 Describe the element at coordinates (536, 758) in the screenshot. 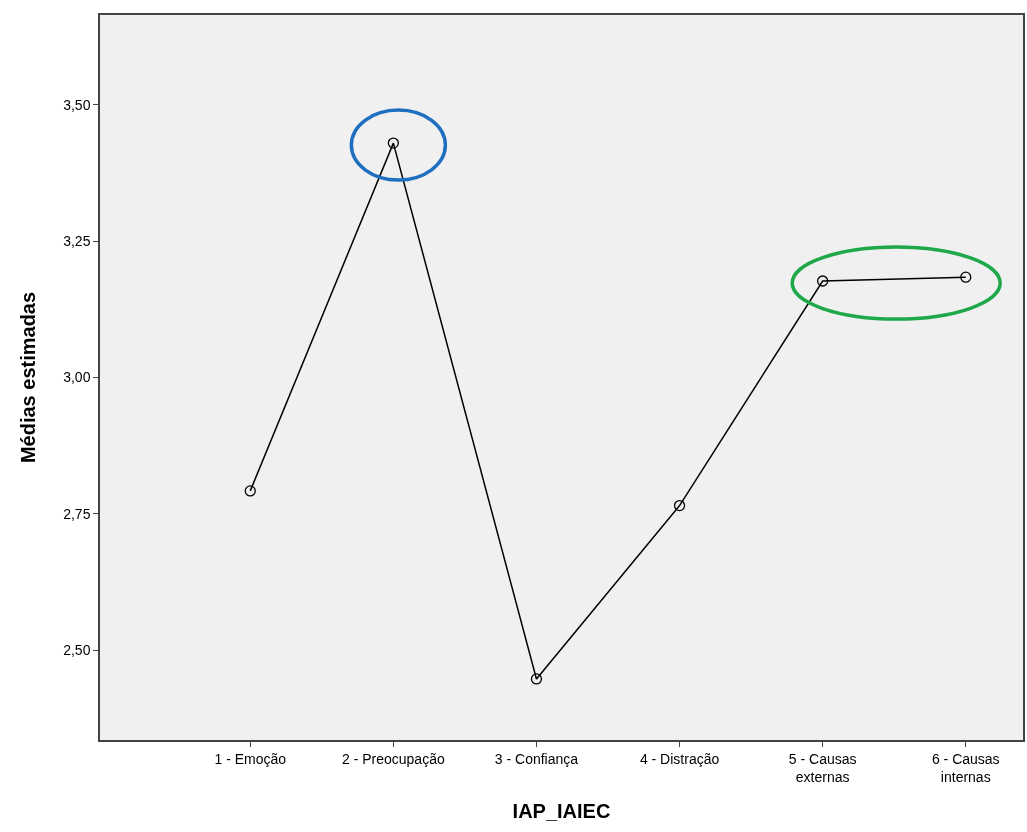

I see `x-tick-label: 3 - Confiança` at that location.